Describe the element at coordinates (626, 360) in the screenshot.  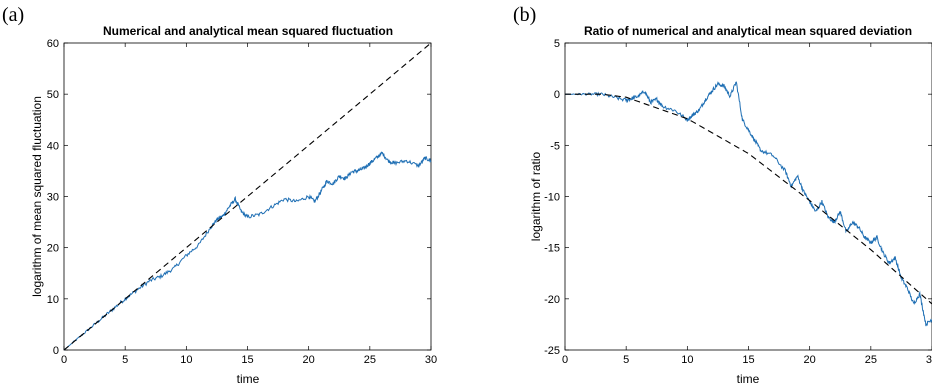
I see `panel-b-xtick-label: 5` at that location.